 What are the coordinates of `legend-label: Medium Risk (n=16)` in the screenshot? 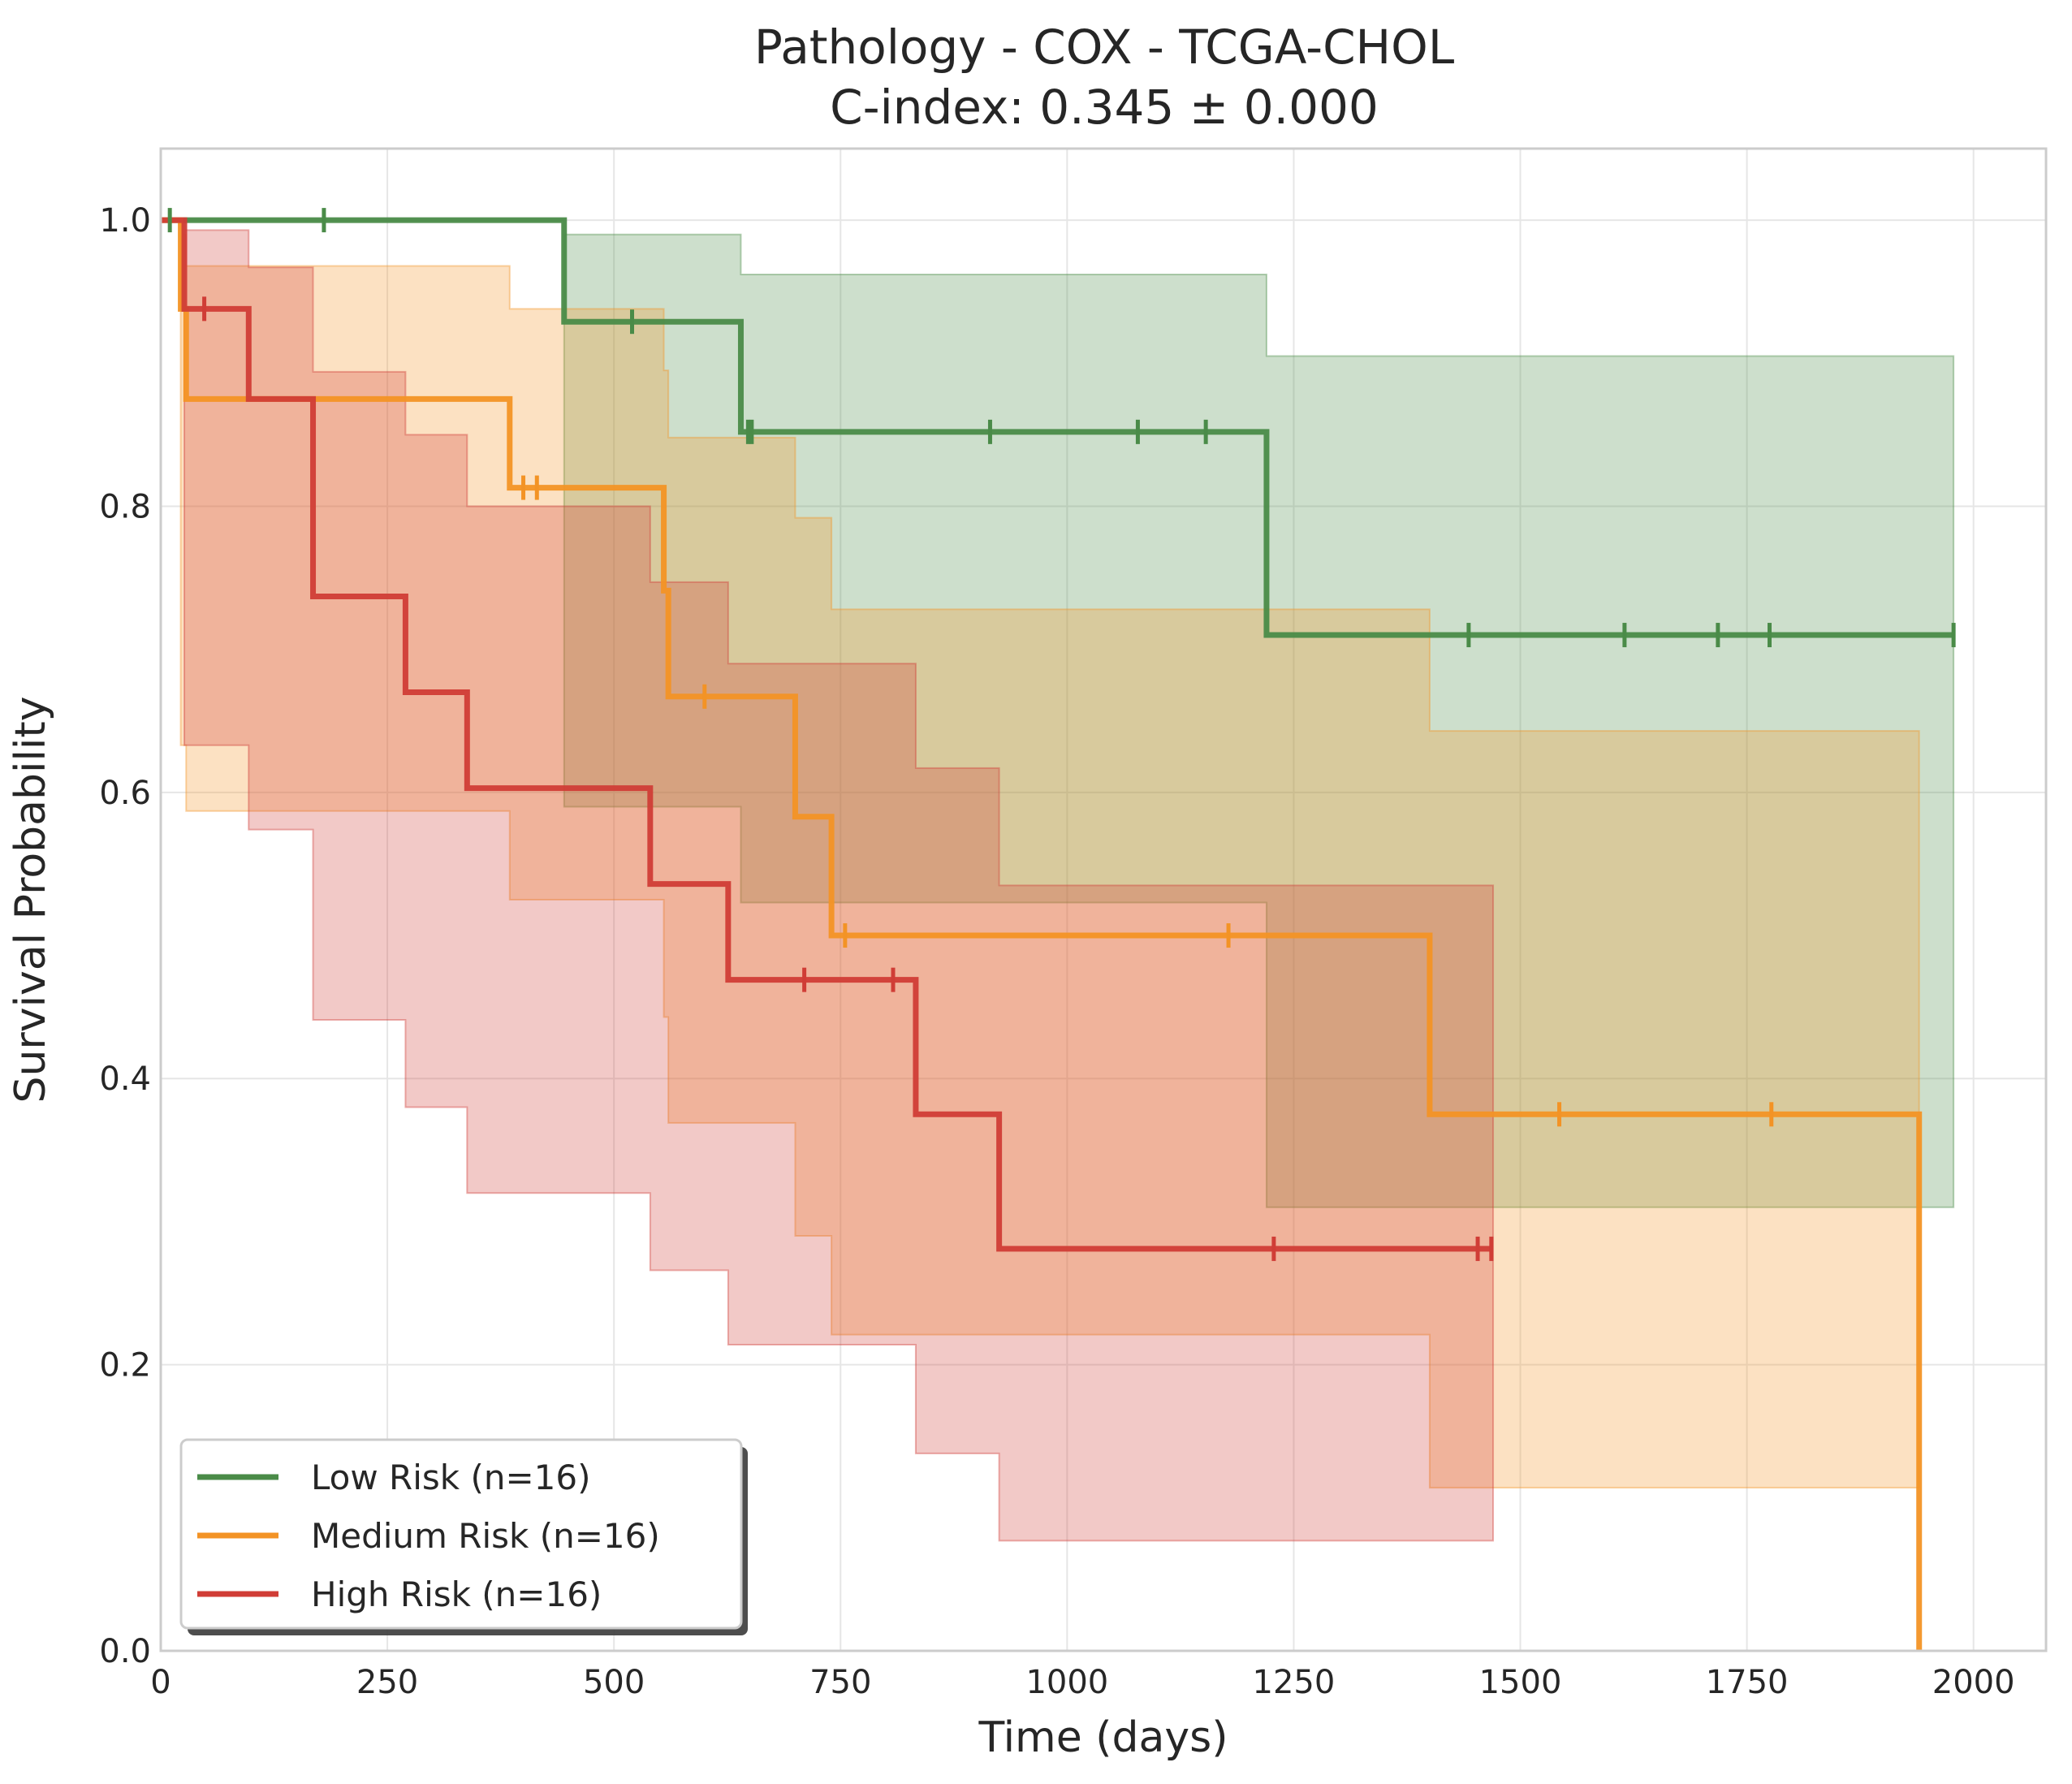 It's located at (485, 1536).